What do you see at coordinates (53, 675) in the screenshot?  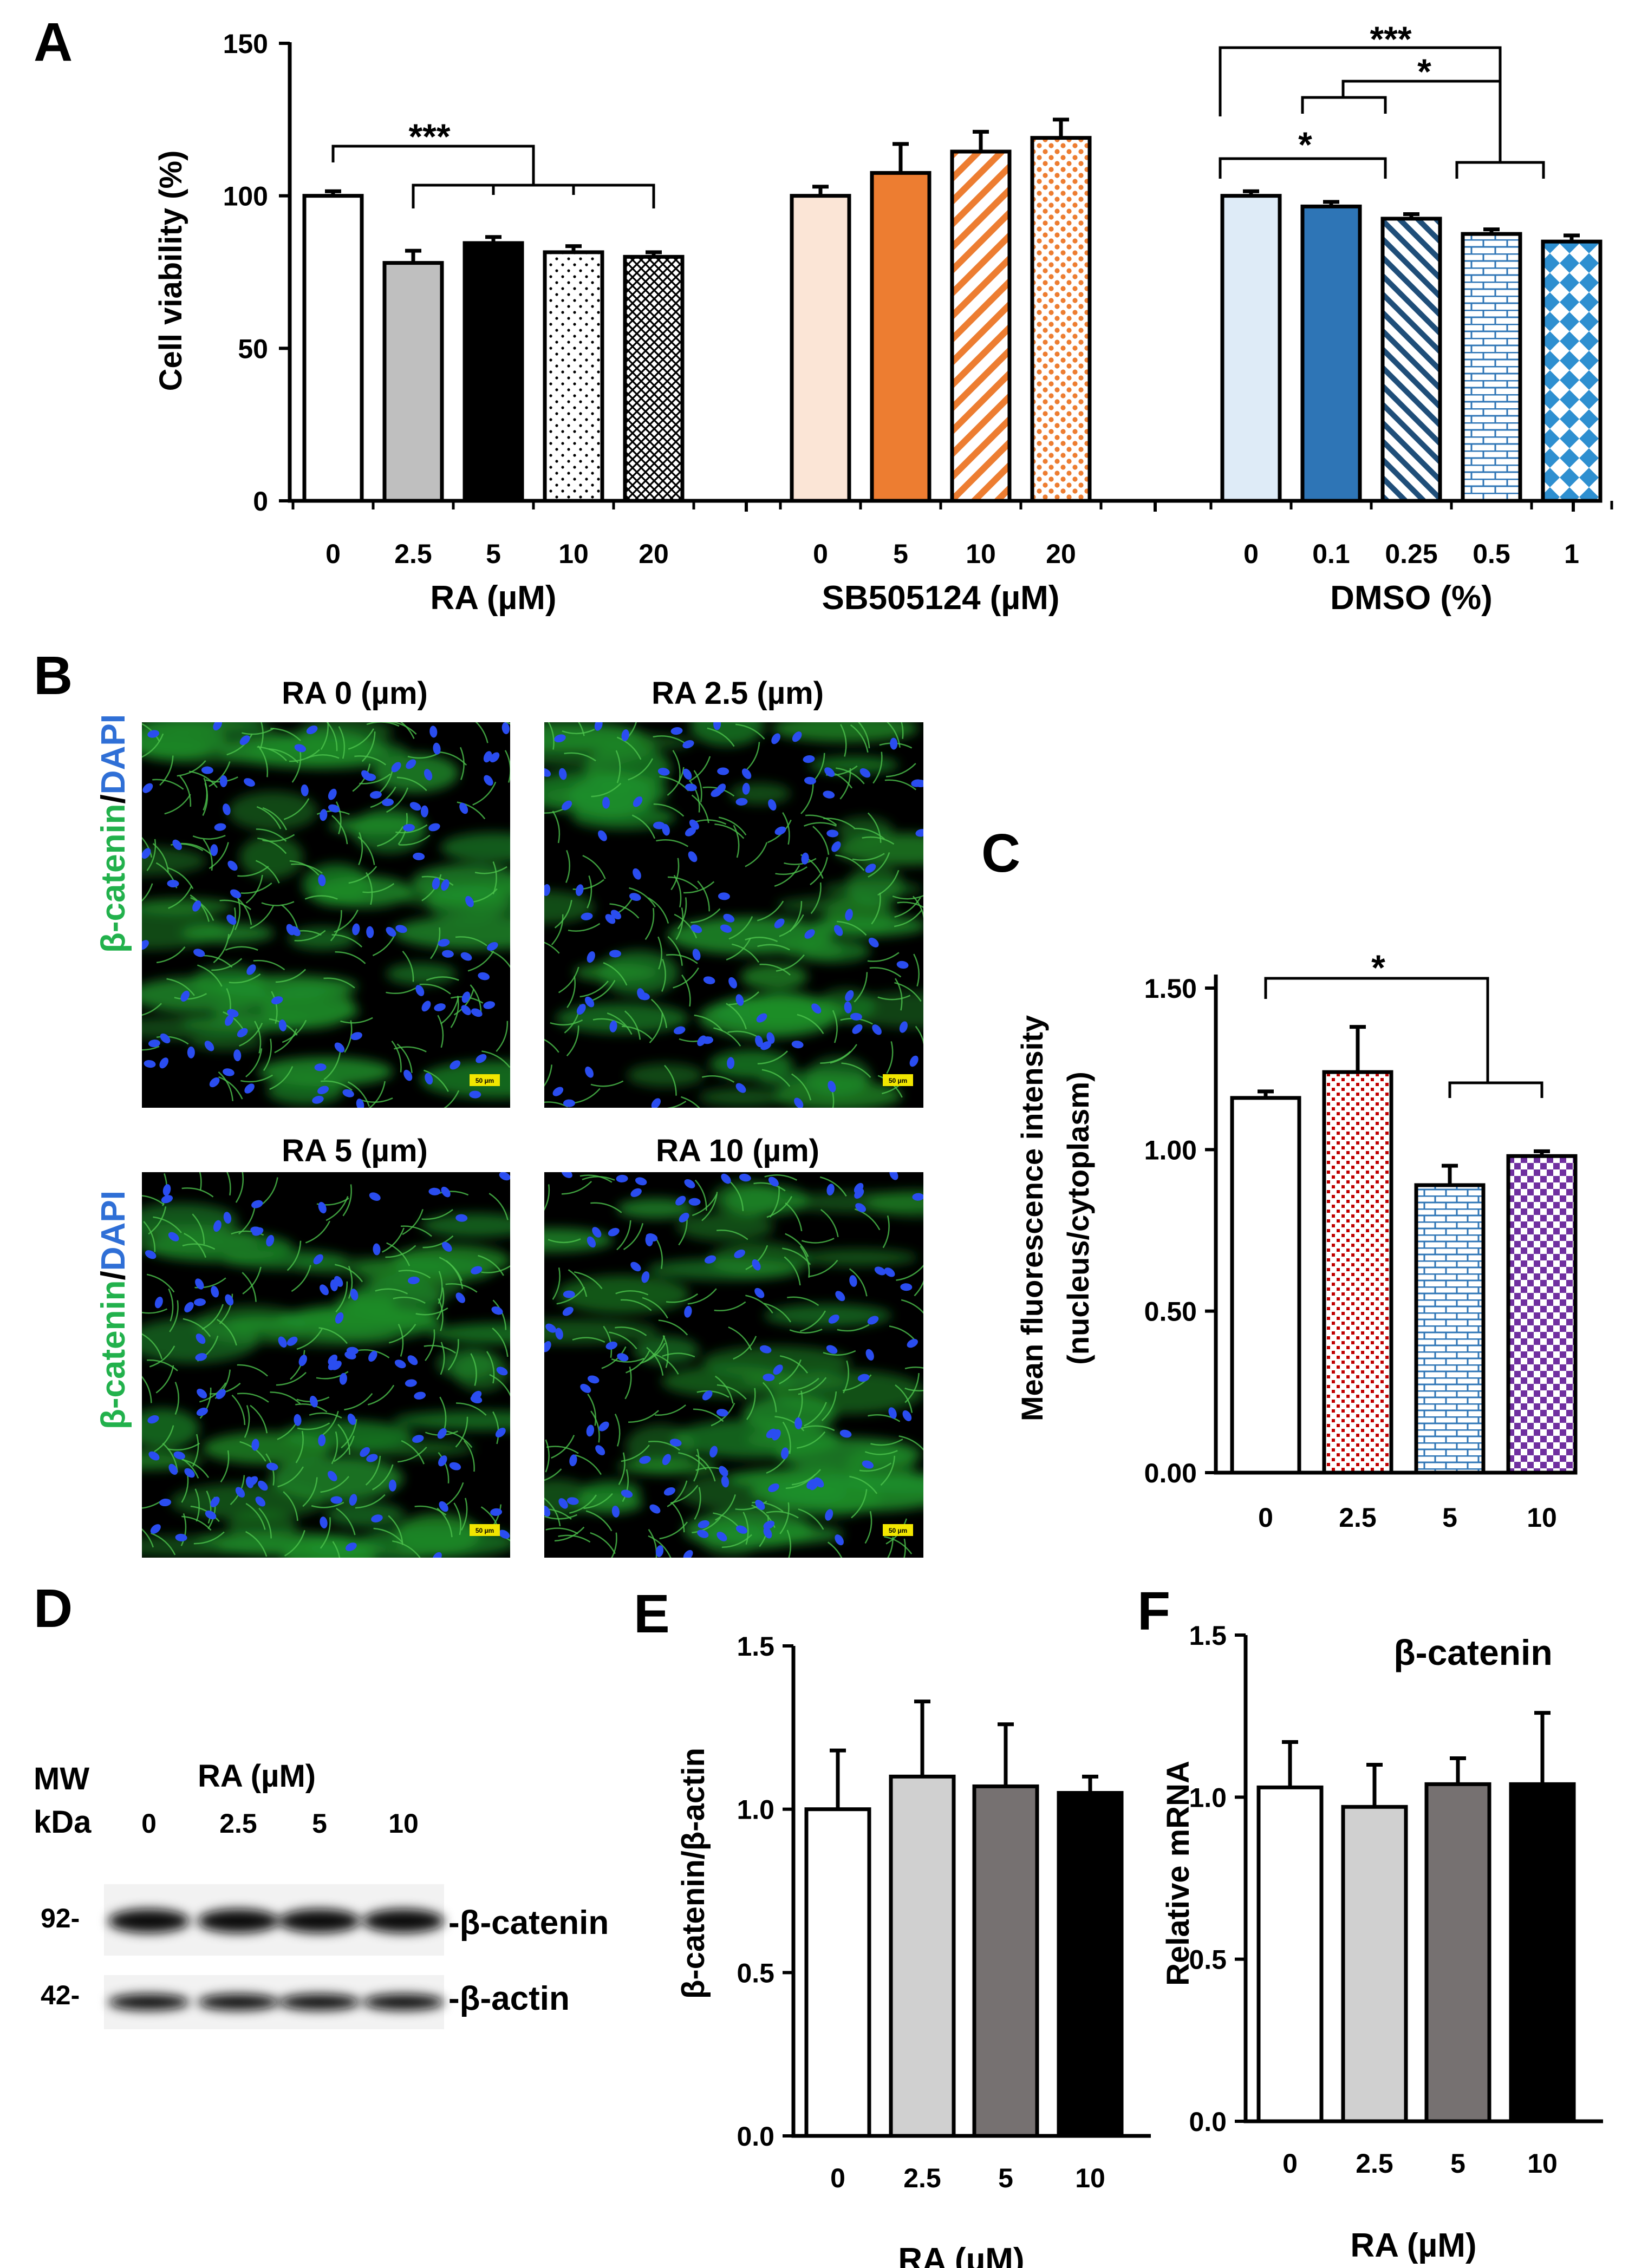 I see `panel-letter-b: B` at bounding box center [53, 675].